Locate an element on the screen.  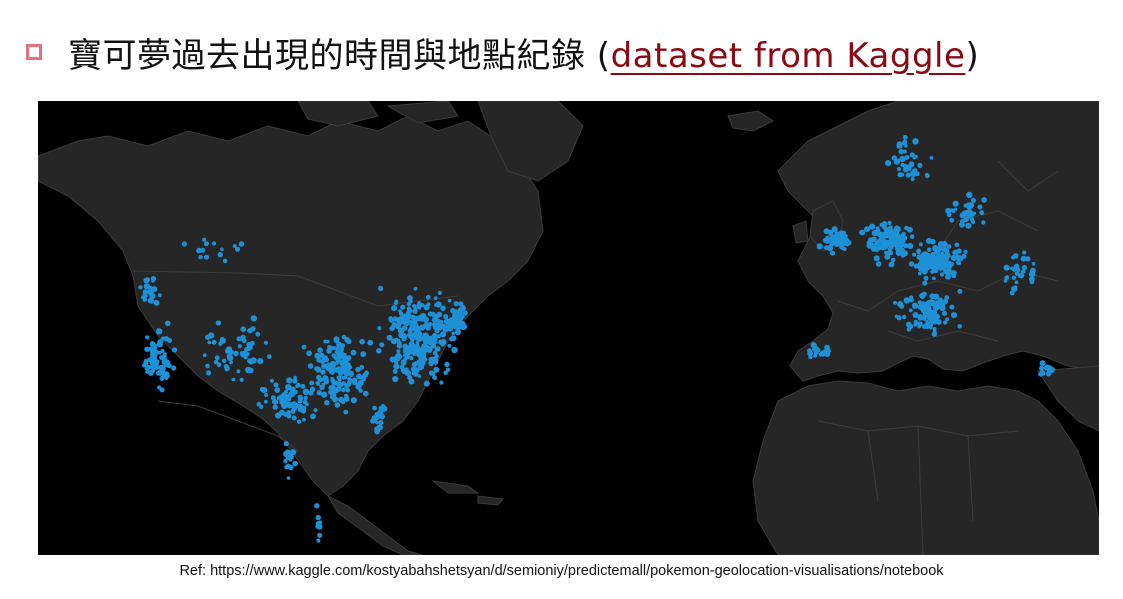
arctic-islands-land is located at coordinates (378, 114).